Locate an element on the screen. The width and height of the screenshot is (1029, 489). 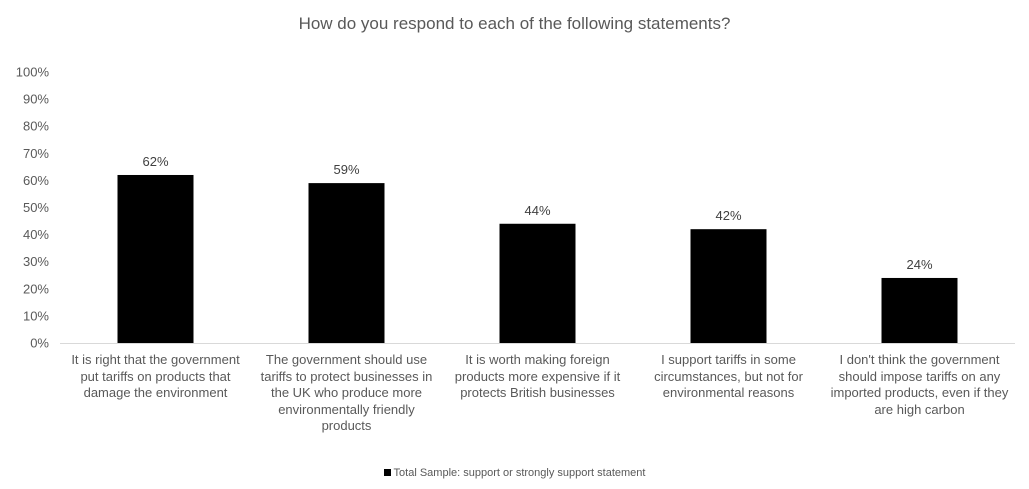
data-label: 62% is located at coordinates (155, 161).